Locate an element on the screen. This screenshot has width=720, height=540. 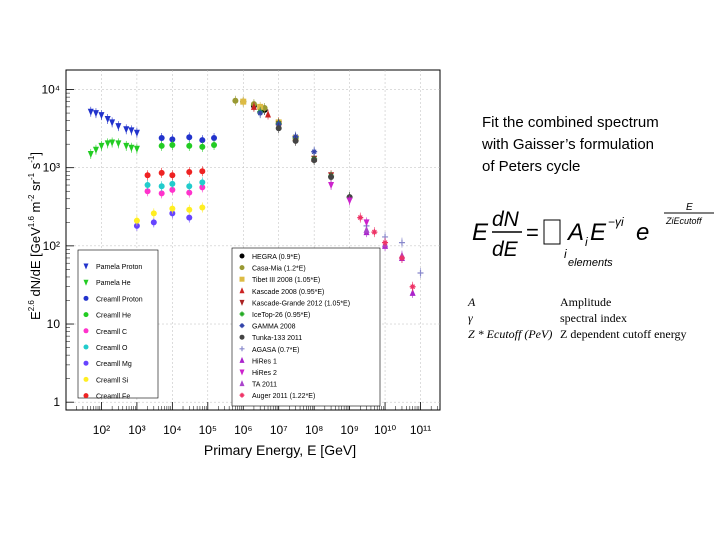
legend-label: Tibet III 2008 (1.05*E) is located at coordinates (286, 280).